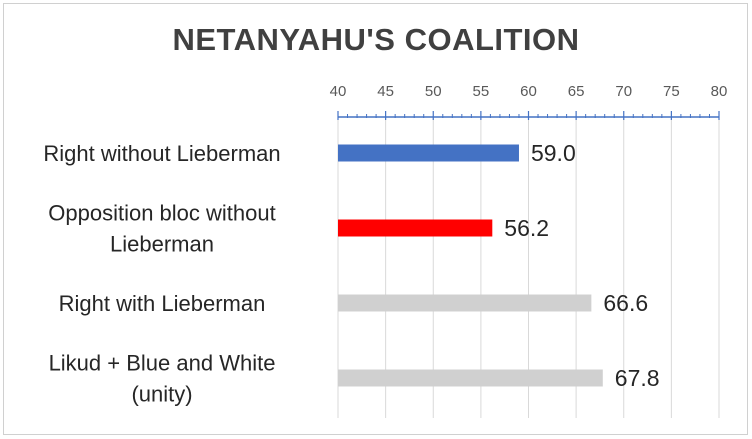 The height and width of the screenshot is (439, 752). I want to click on data-label: 56.2, so click(526, 228).